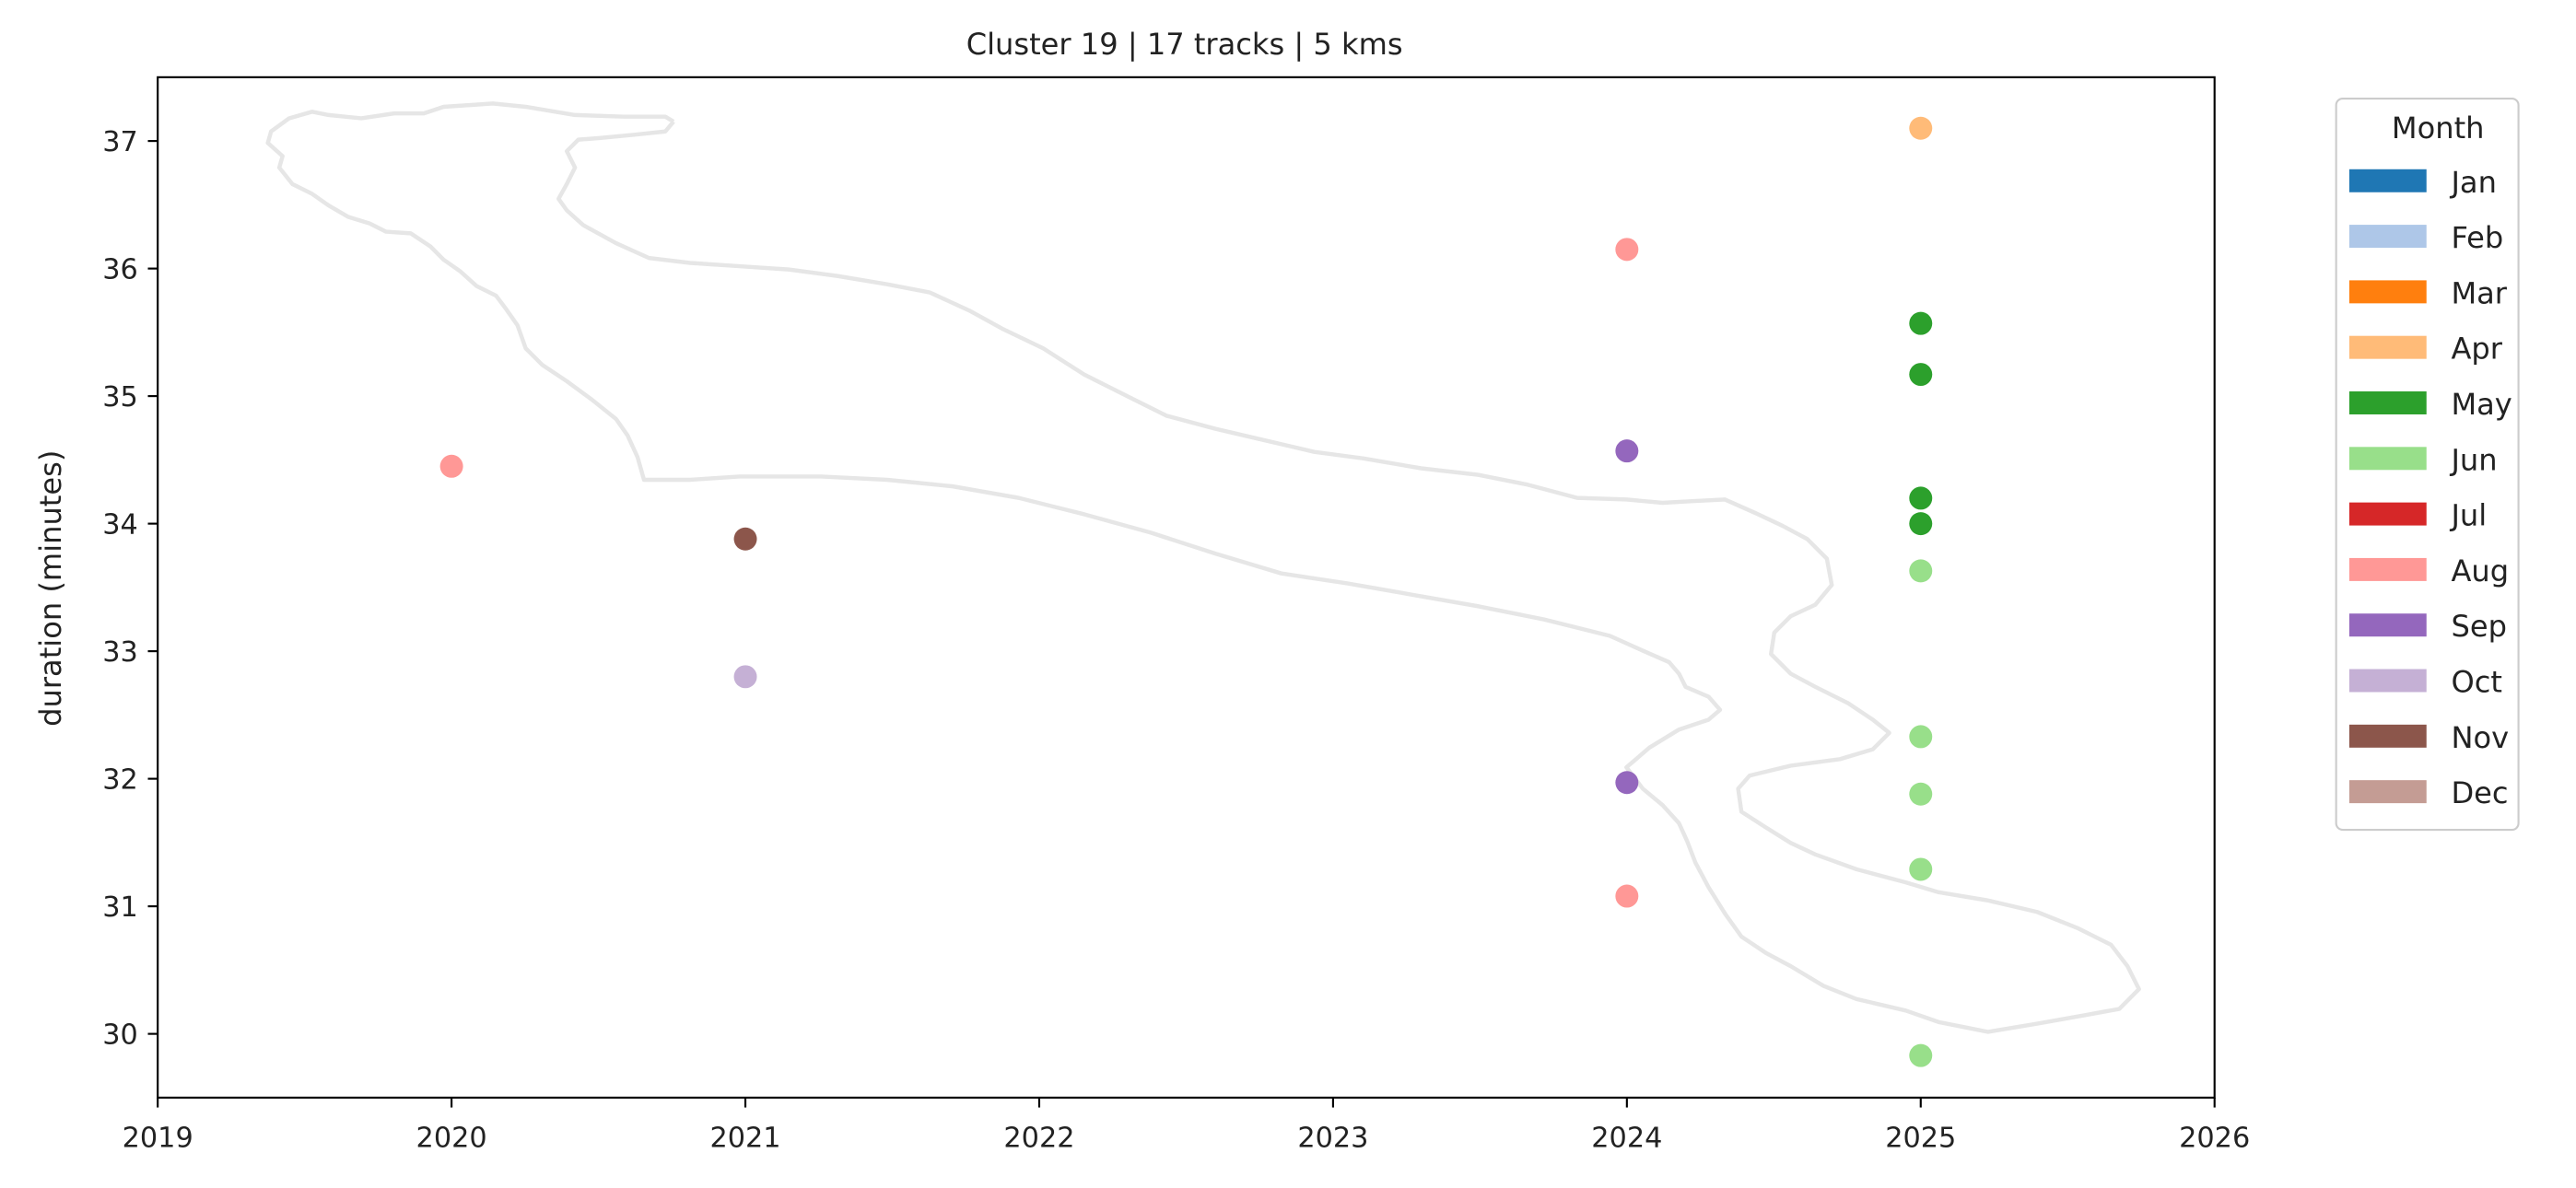 Image resolution: width=2576 pixels, height=1188 pixels. I want to click on legend-label: Jun, so click(2473, 459).